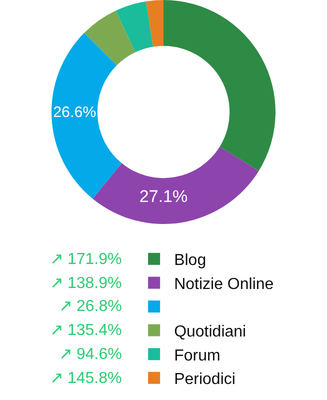  Describe the element at coordinates (224, 284) in the screenshot. I see `legend-label: Notizie Online` at that location.